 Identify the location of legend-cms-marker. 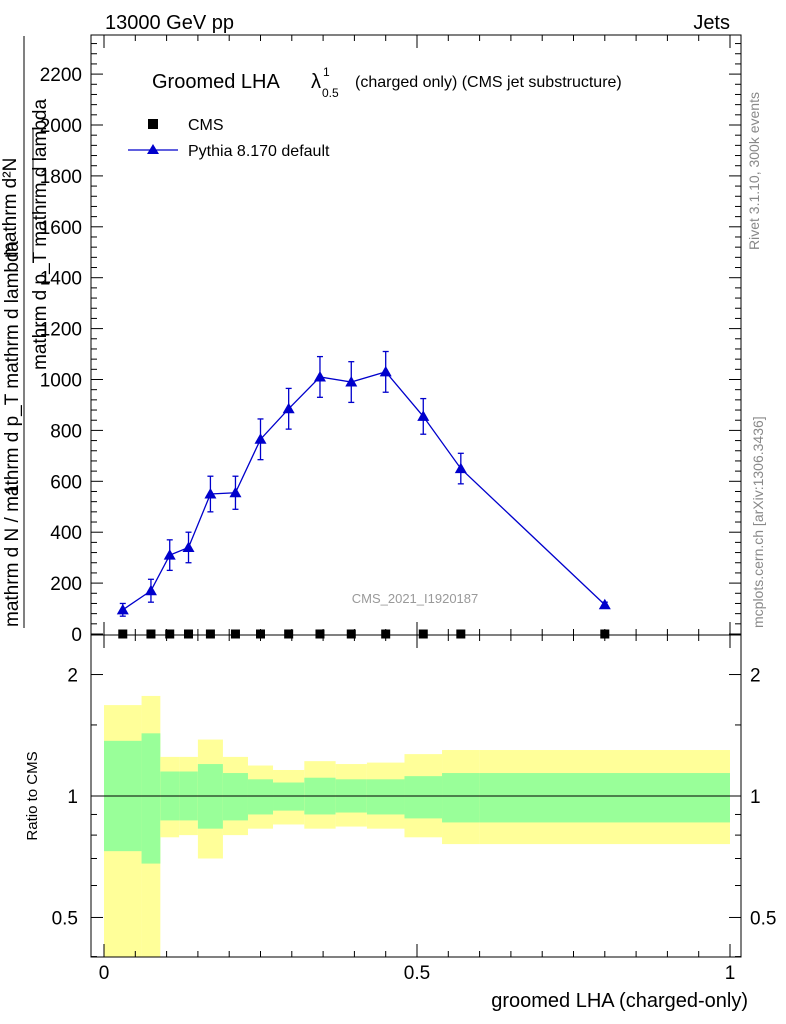
(153, 124).